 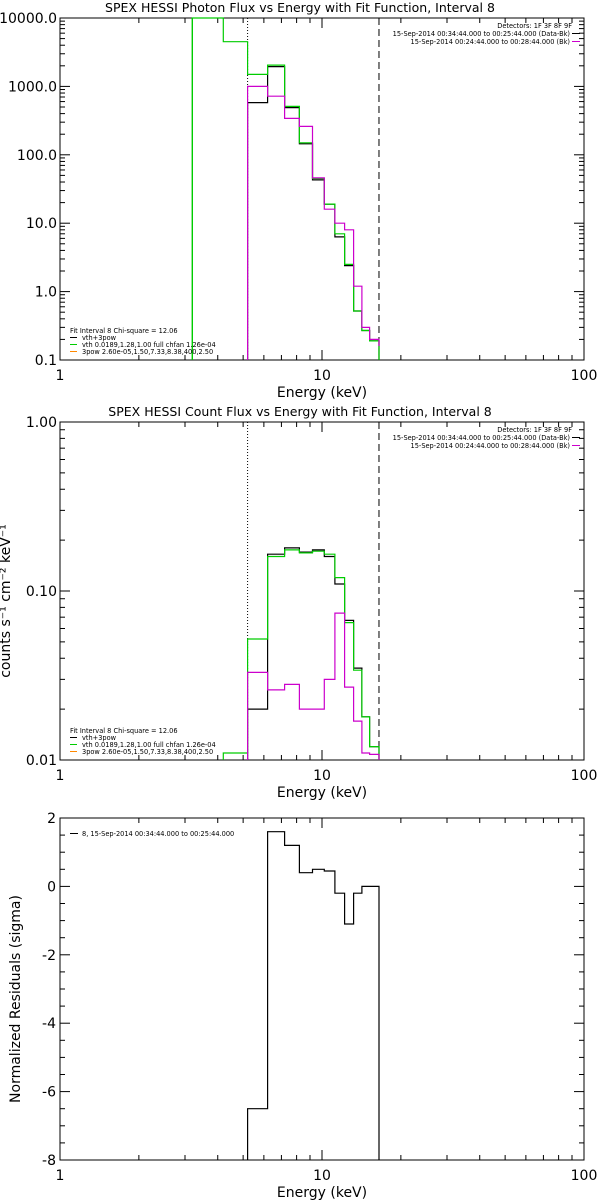 I want to click on y-tick-label: 0, so click(x=51, y=887).